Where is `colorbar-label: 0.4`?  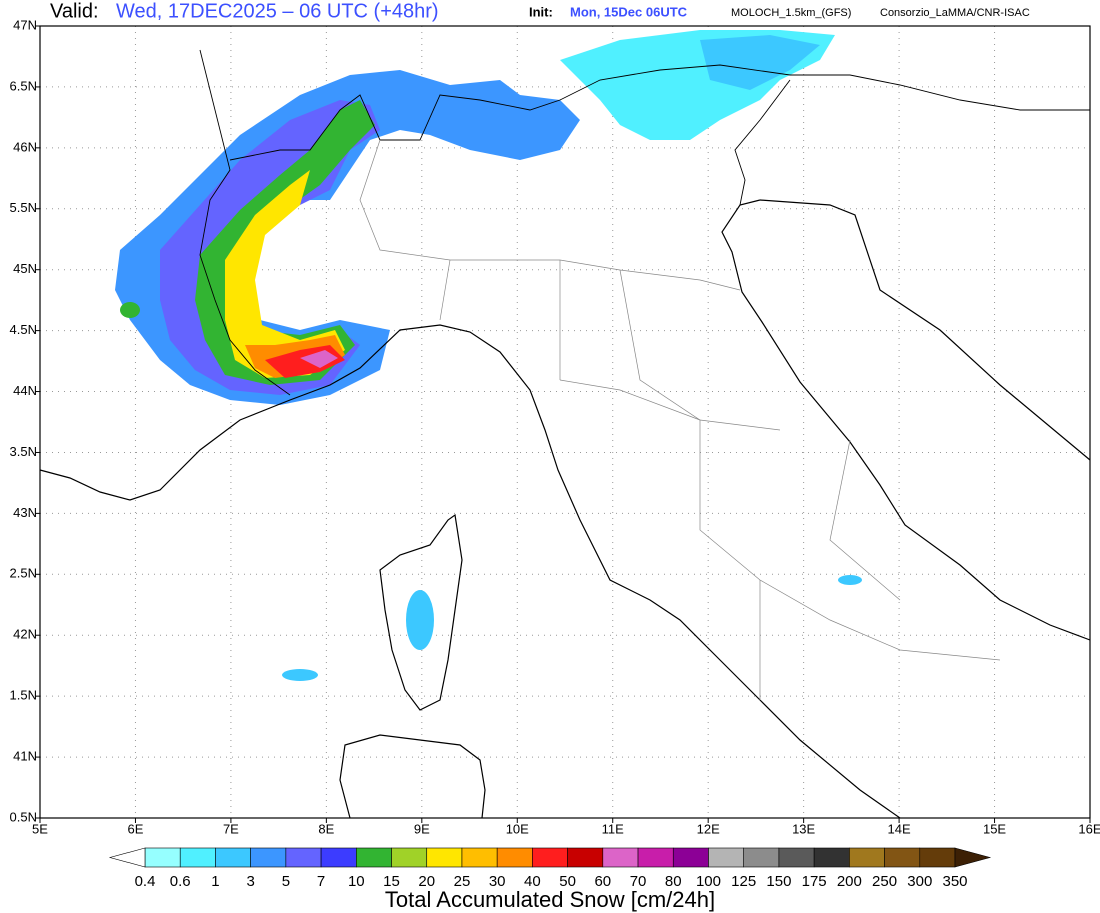 colorbar-label: 0.4 is located at coordinates (145, 881).